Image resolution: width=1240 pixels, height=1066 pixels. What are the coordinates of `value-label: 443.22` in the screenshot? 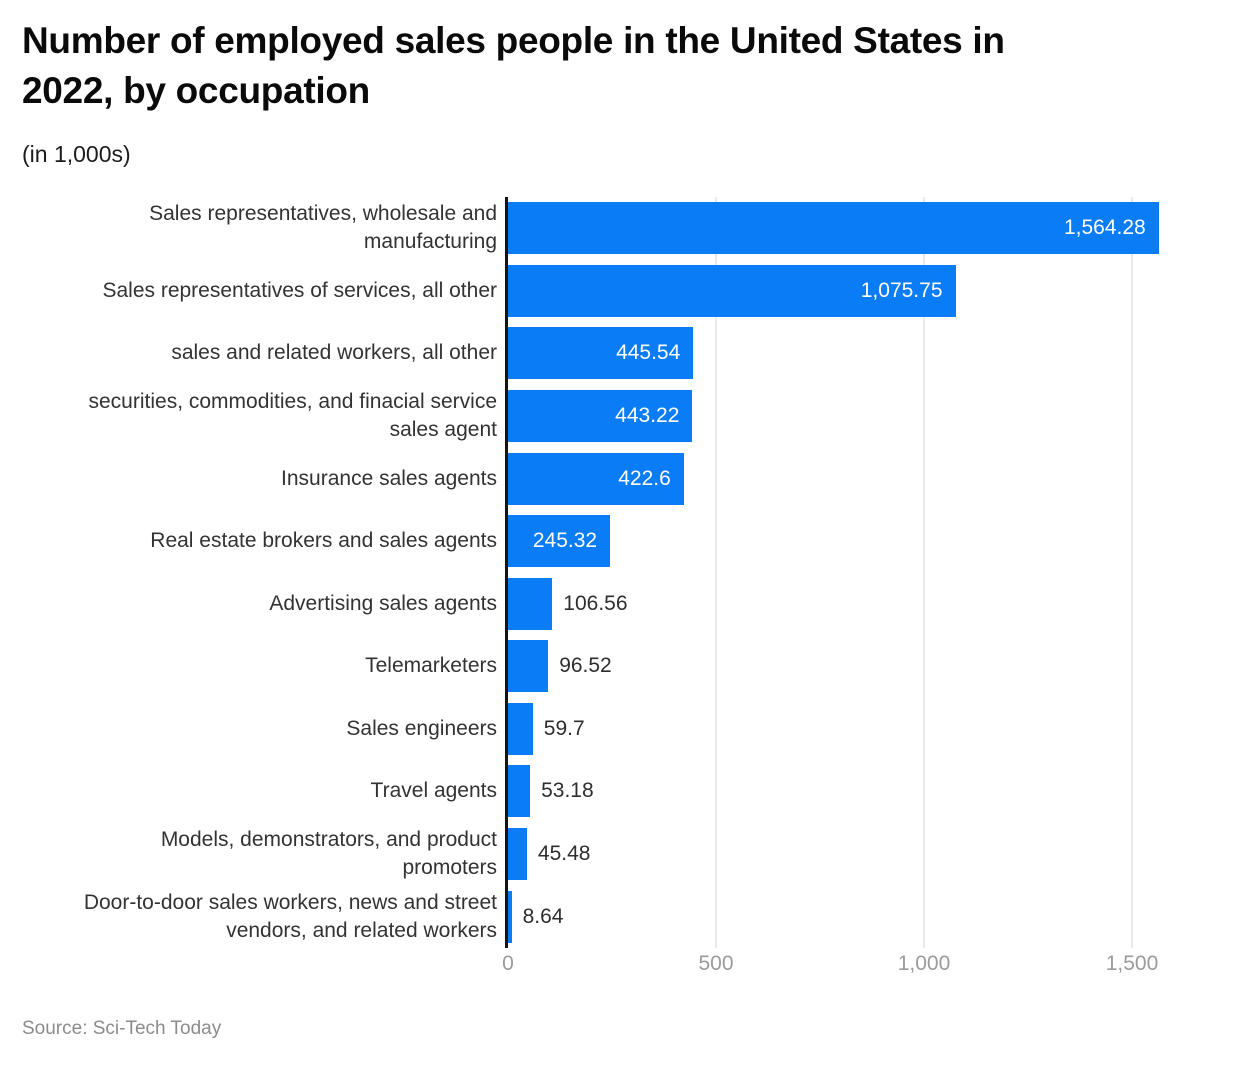 It's located at (647, 416).